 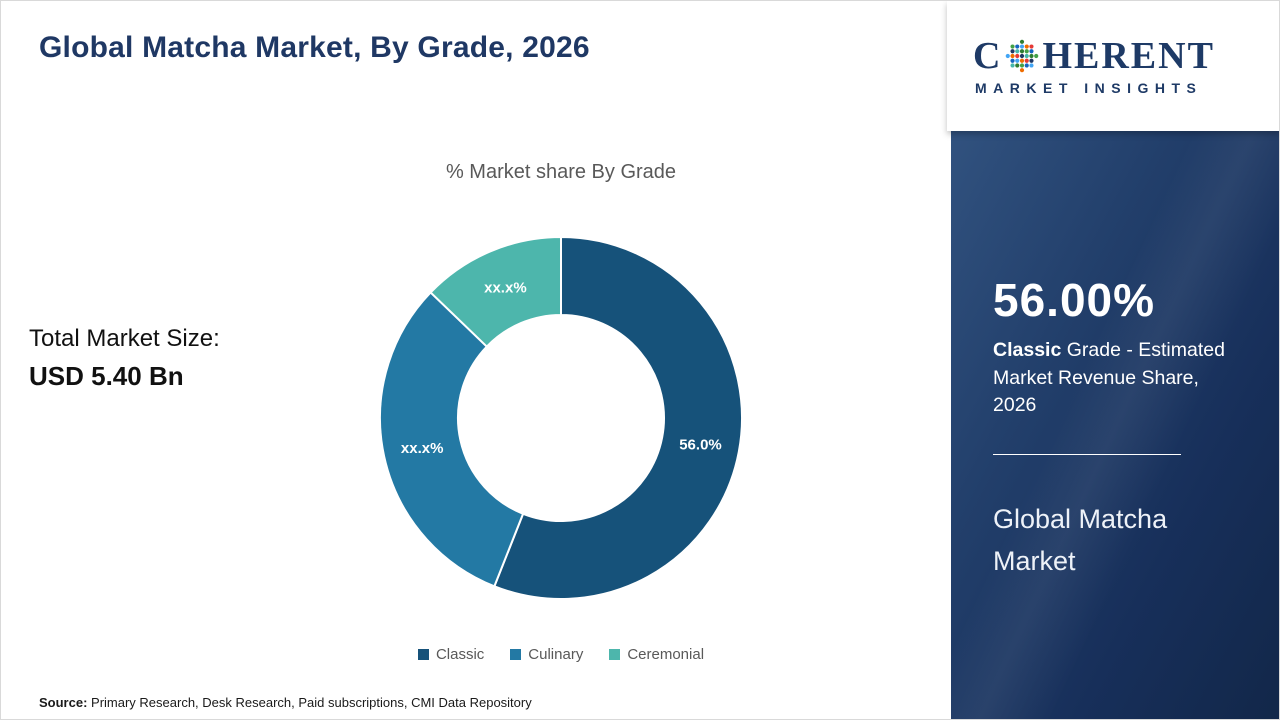 I want to click on total-market-size-block: Total Market Size: USD 5.40 Bn, so click(x=124, y=358).